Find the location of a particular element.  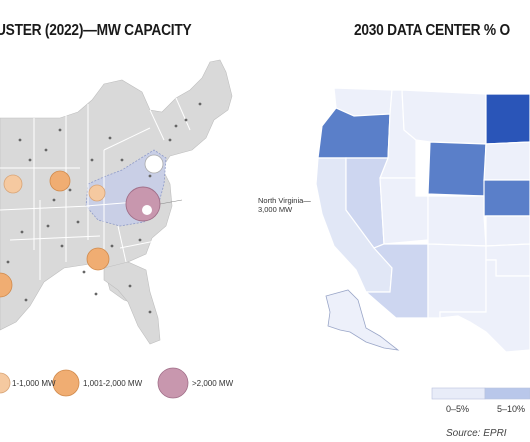

legend-label-medium: 1,001-2,000 MW is located at coordinates (113, 383).